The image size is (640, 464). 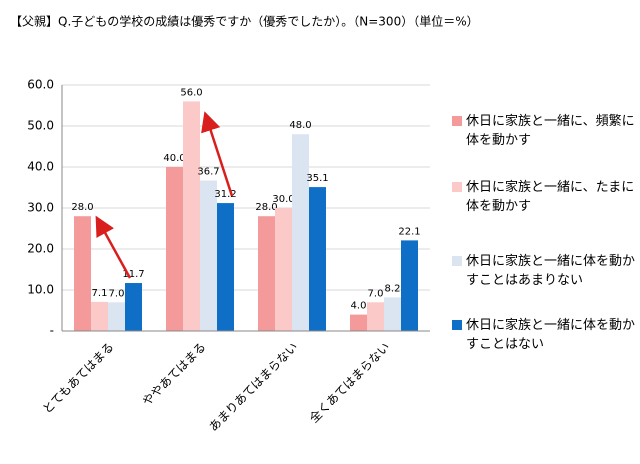 What do you see at coordinates (40, 249) in the screenshot?
I see `y-tick-label: 20.0` at bounding box center [40, 249].